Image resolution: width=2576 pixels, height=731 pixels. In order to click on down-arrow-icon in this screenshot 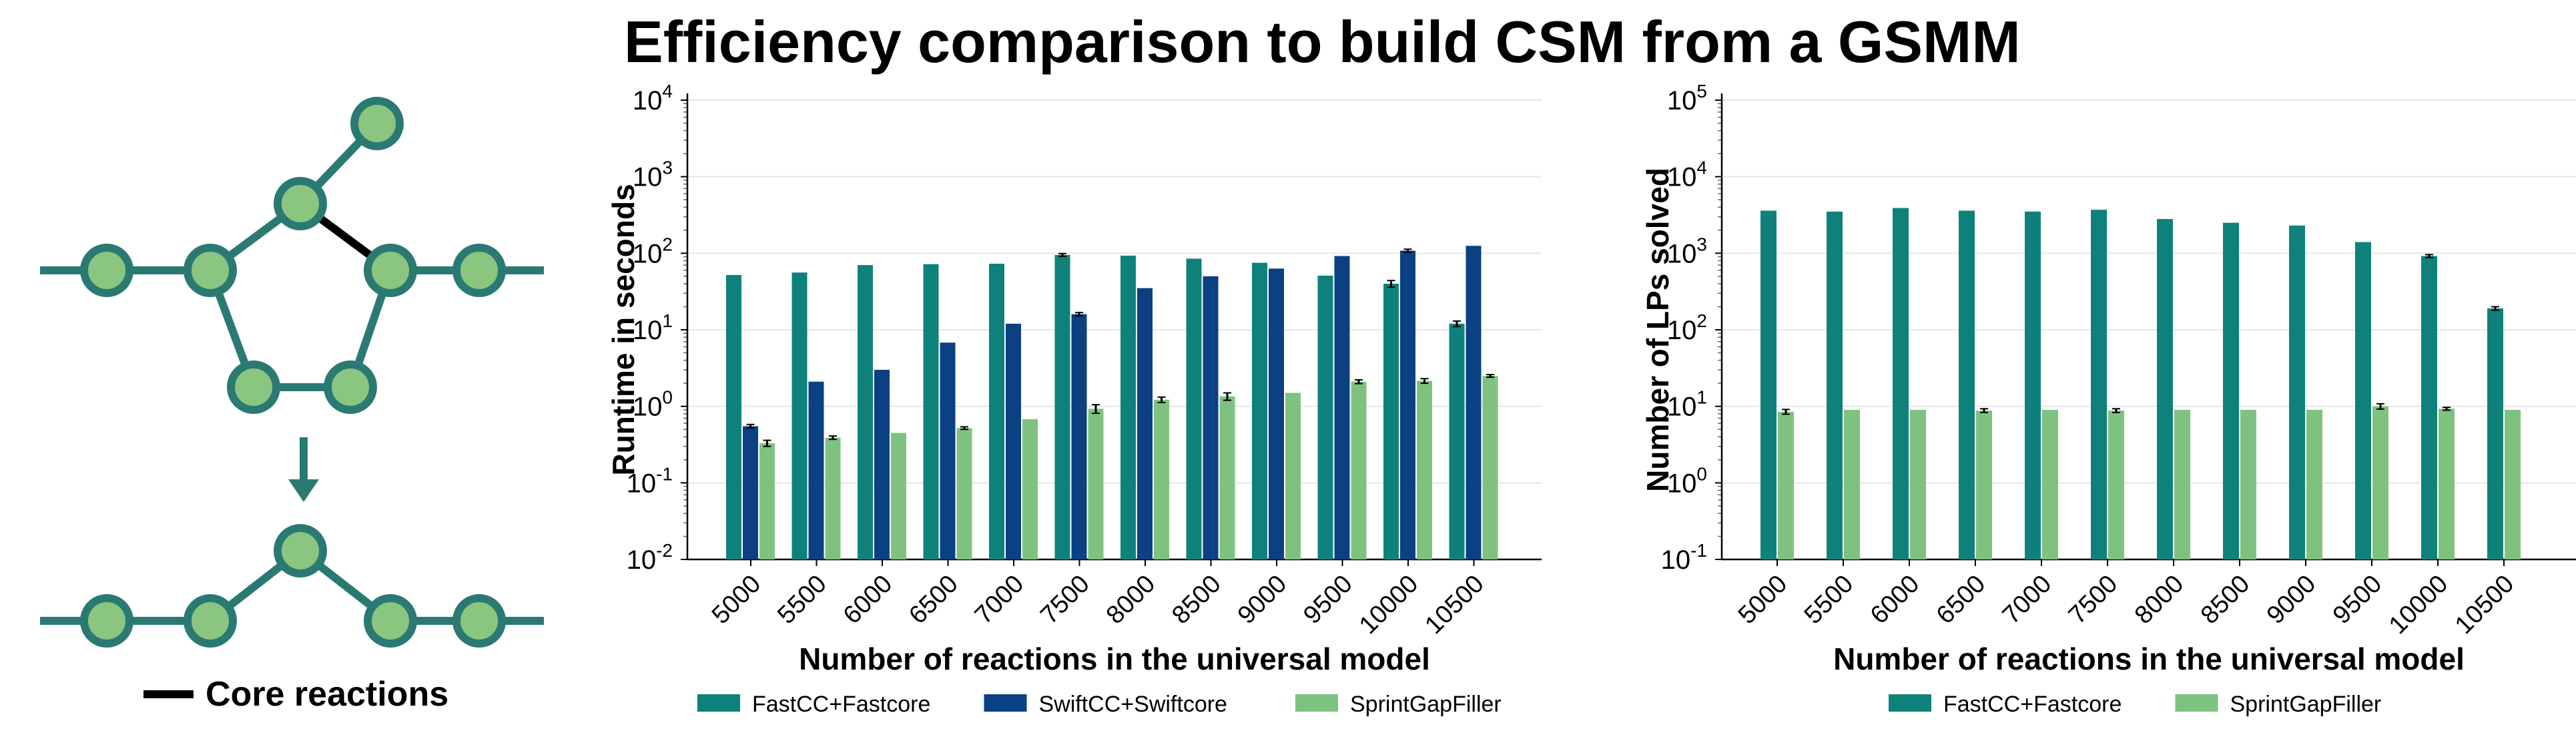, I will do `click(303, 470)`.